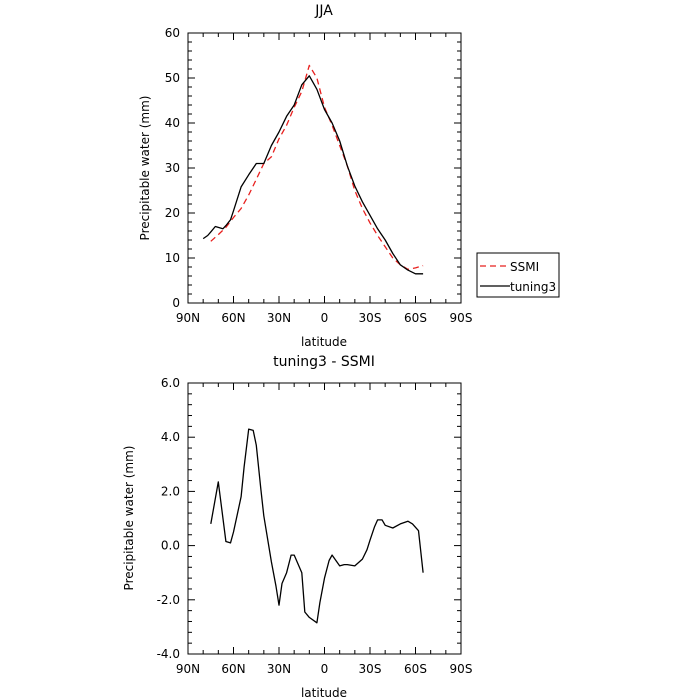 This screenshot has height=700, width=700. Describe the element at coordinates (170, 383) in the screenshot. I see `y-tick-label: 6.0` at that location.